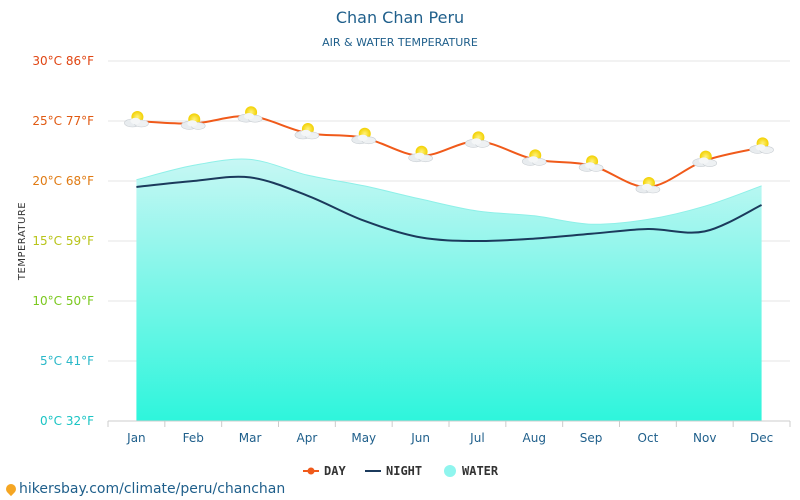  What do you see at coordinates (11, 489) in the screenshot?
I see `location-pin-icon` at bounding box center [11, 489].